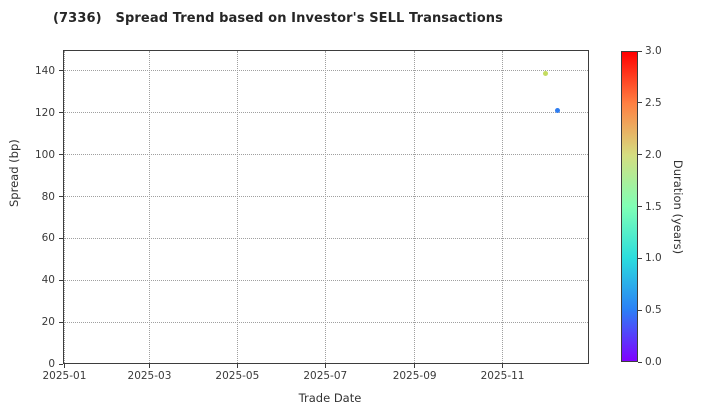  I want to click on y-tick-label: 120, so click(44, 112).